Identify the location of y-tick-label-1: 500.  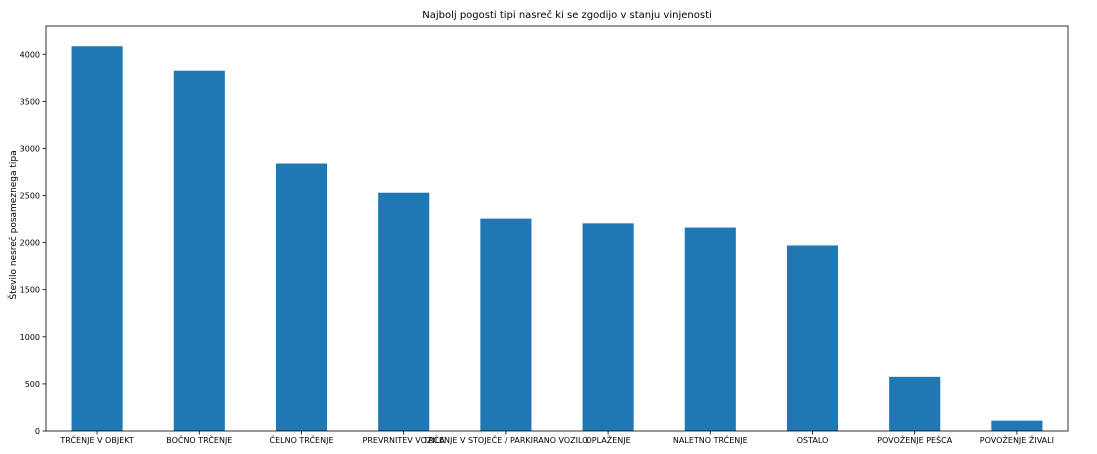
(32, 384).